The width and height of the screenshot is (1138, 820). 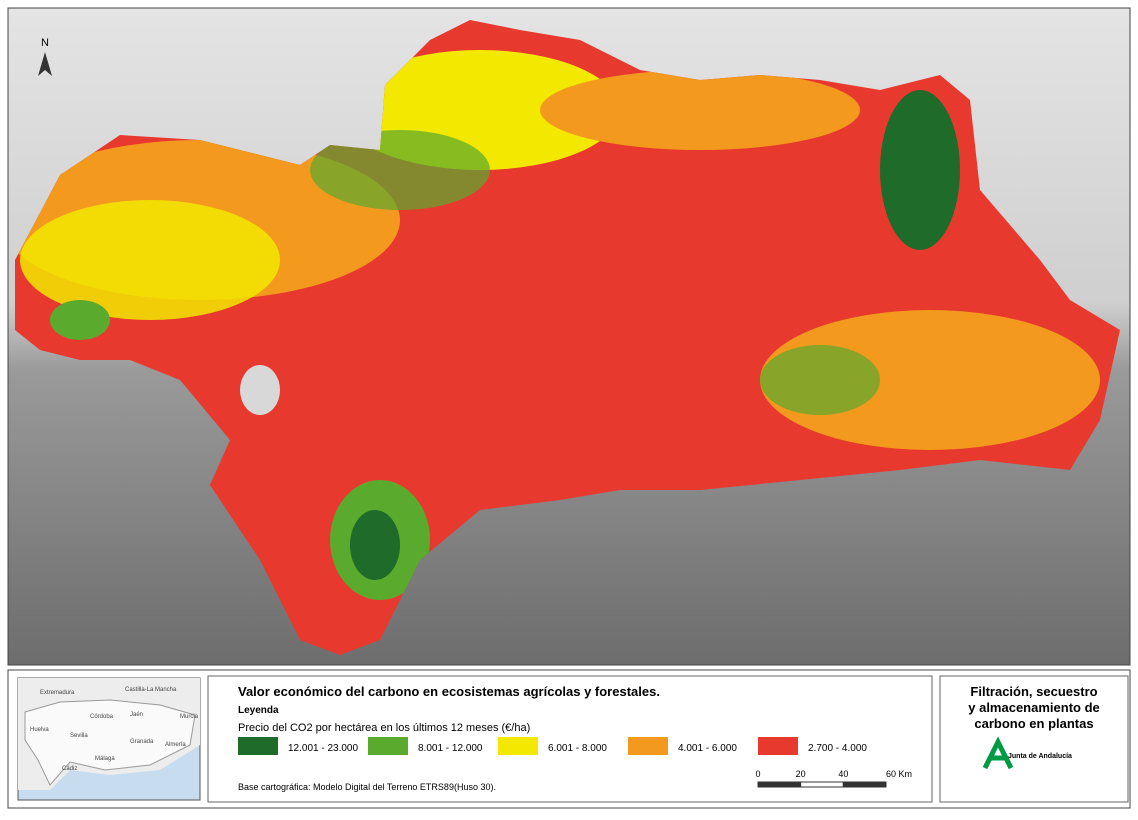 I want to click on brand-heading-line: y almacenamiento de, so click(x=1034, y=707).